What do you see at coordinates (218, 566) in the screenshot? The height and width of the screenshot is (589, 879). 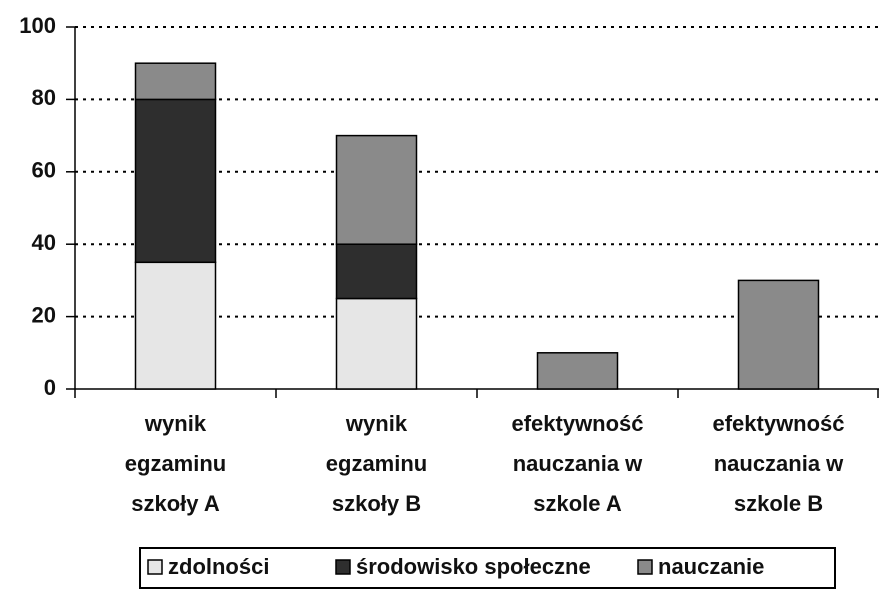 I see `legend-label: zdolności` at bounding box center [218, 566].